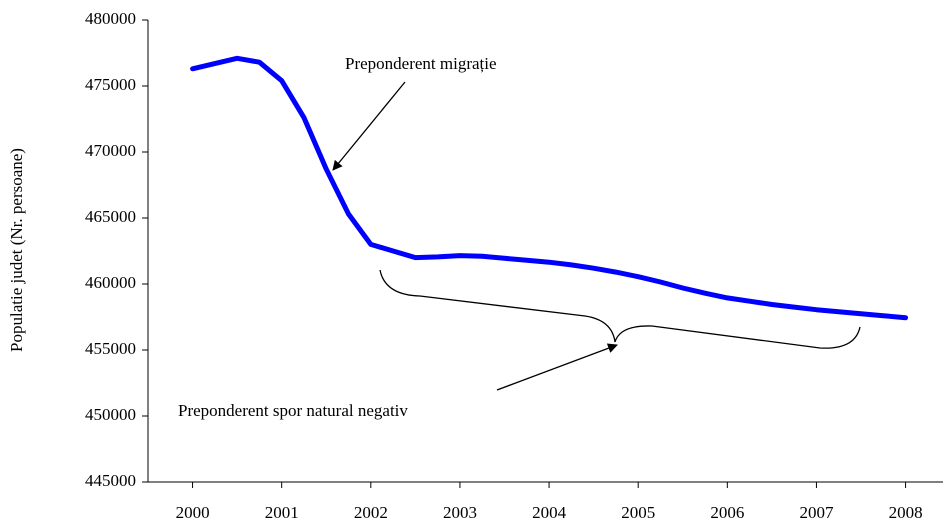 This screenshot has width=943, height=531. I want to click on annotation: Preponderent migrație, so click(421, 63).